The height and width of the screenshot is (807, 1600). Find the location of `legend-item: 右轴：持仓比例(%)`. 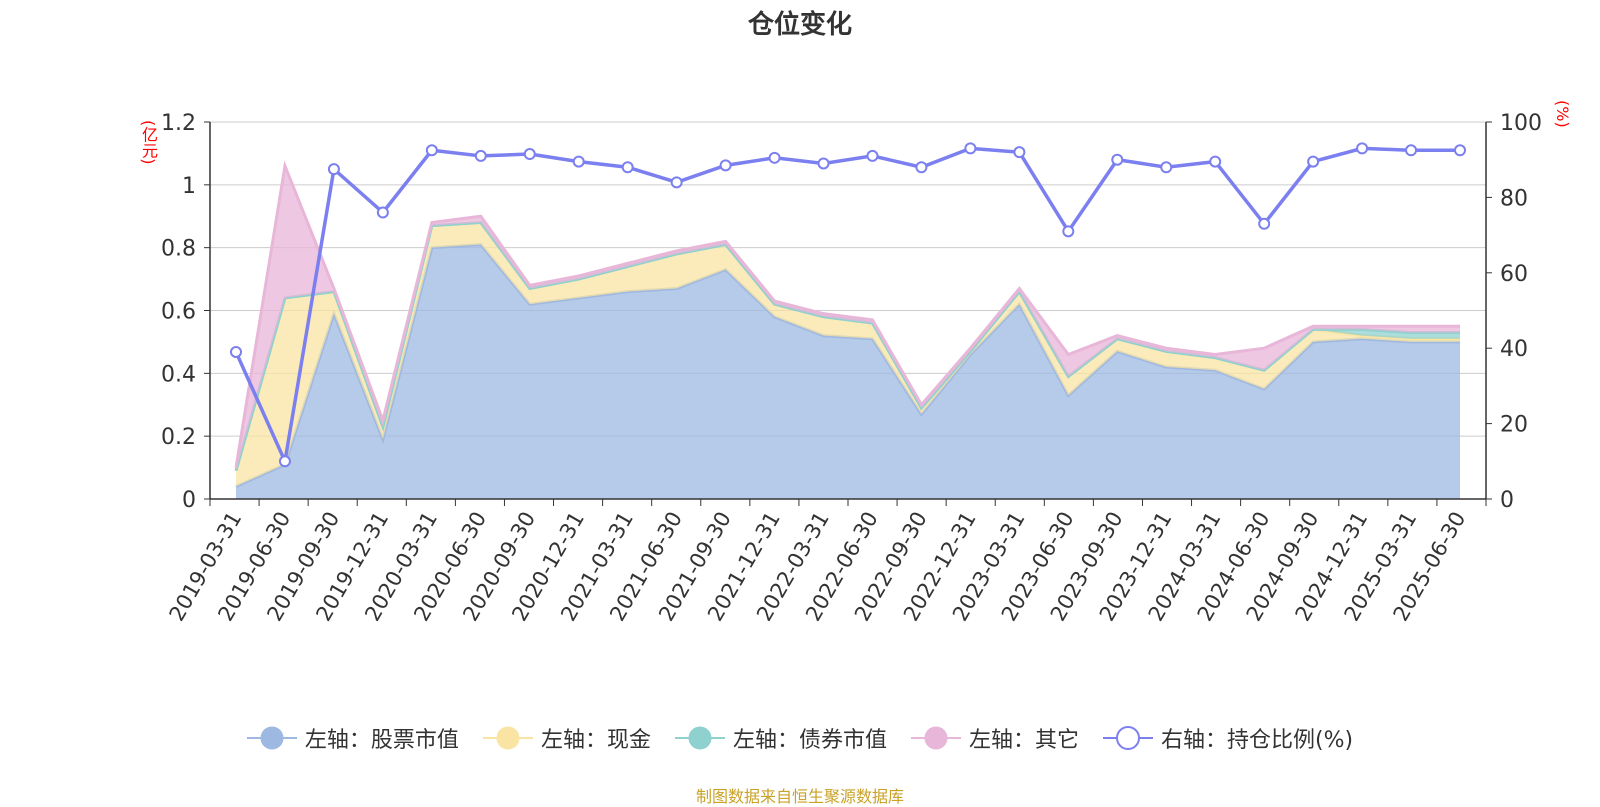

legend-item: 右轴：持仓比例(%) is located at coordinates (1228, 738).